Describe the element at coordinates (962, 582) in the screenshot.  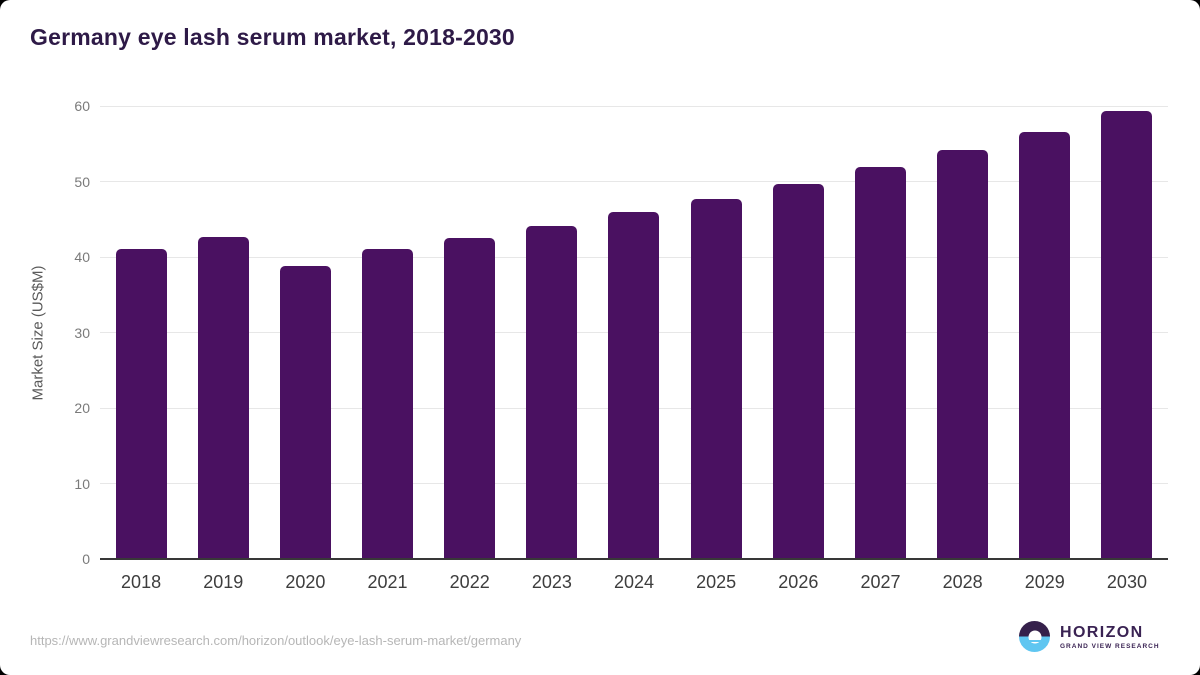
I see `x-tick-label: 2028` at that location.